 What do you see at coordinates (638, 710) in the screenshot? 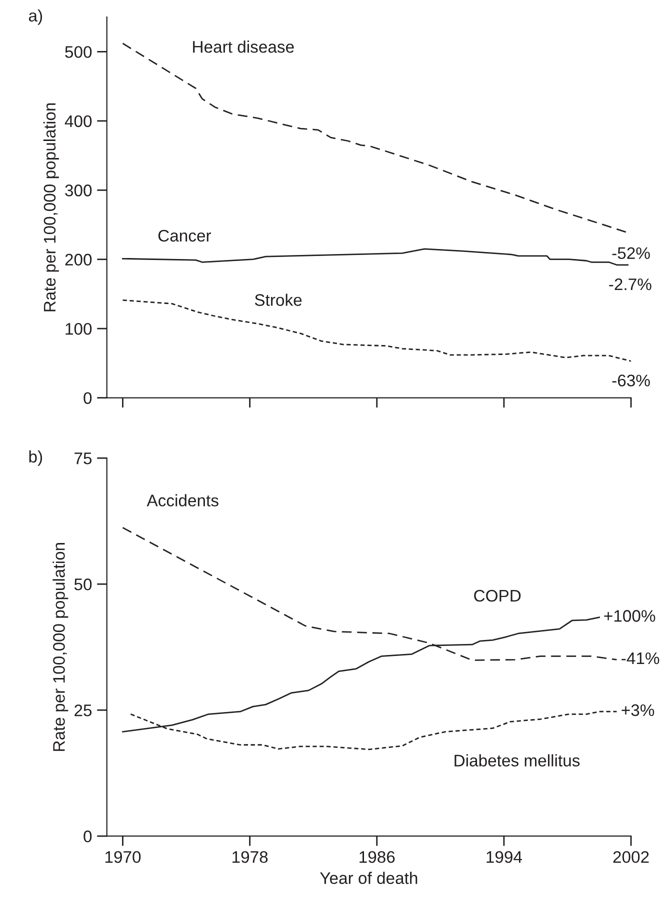
I see `annotation: +3%` at bounding box center [638, 710].